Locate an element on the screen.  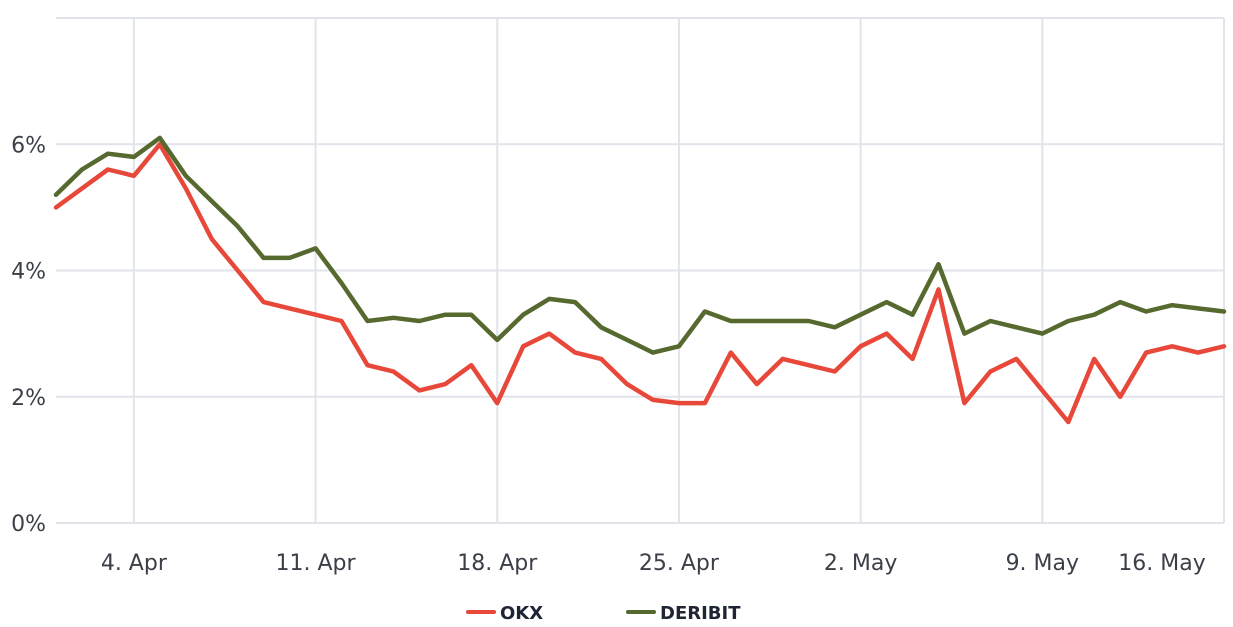
x-tick-label: 2. May is located at coordinates (860, 563).